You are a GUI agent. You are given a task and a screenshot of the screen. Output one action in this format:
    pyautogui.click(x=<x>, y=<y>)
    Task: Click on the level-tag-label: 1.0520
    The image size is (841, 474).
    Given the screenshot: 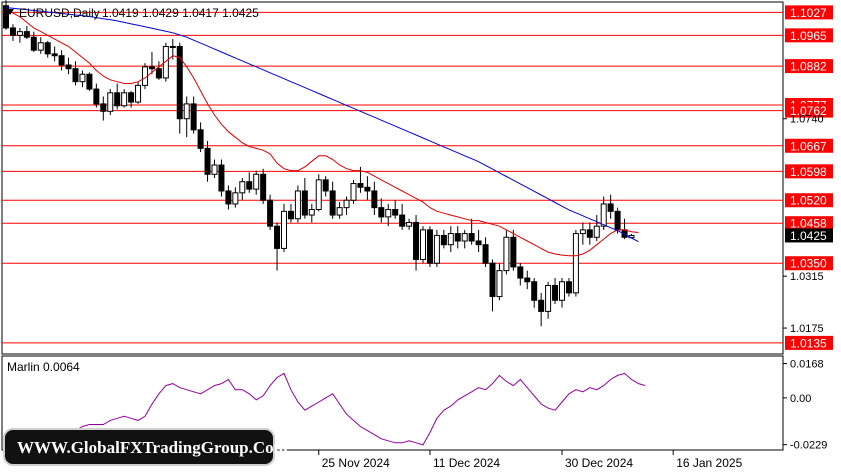 What is the action you would take?
    pyautogui.click(x=808, y=201)
    